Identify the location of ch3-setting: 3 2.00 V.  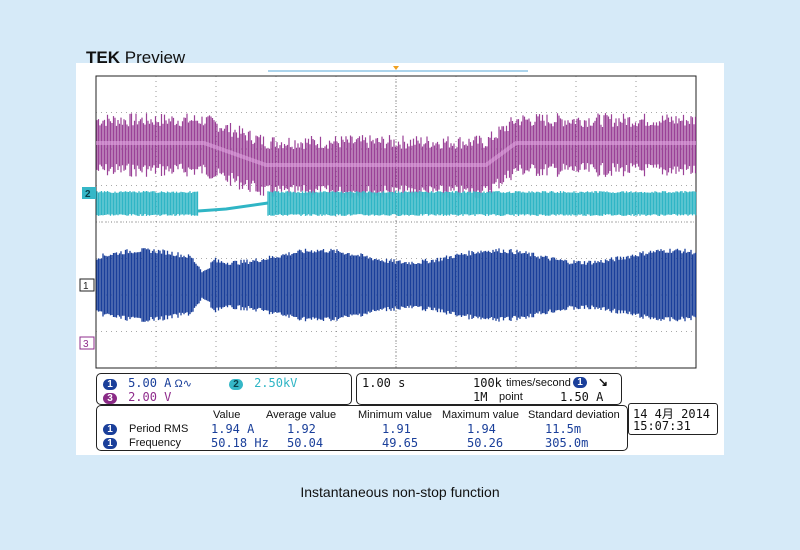
(137, 397).